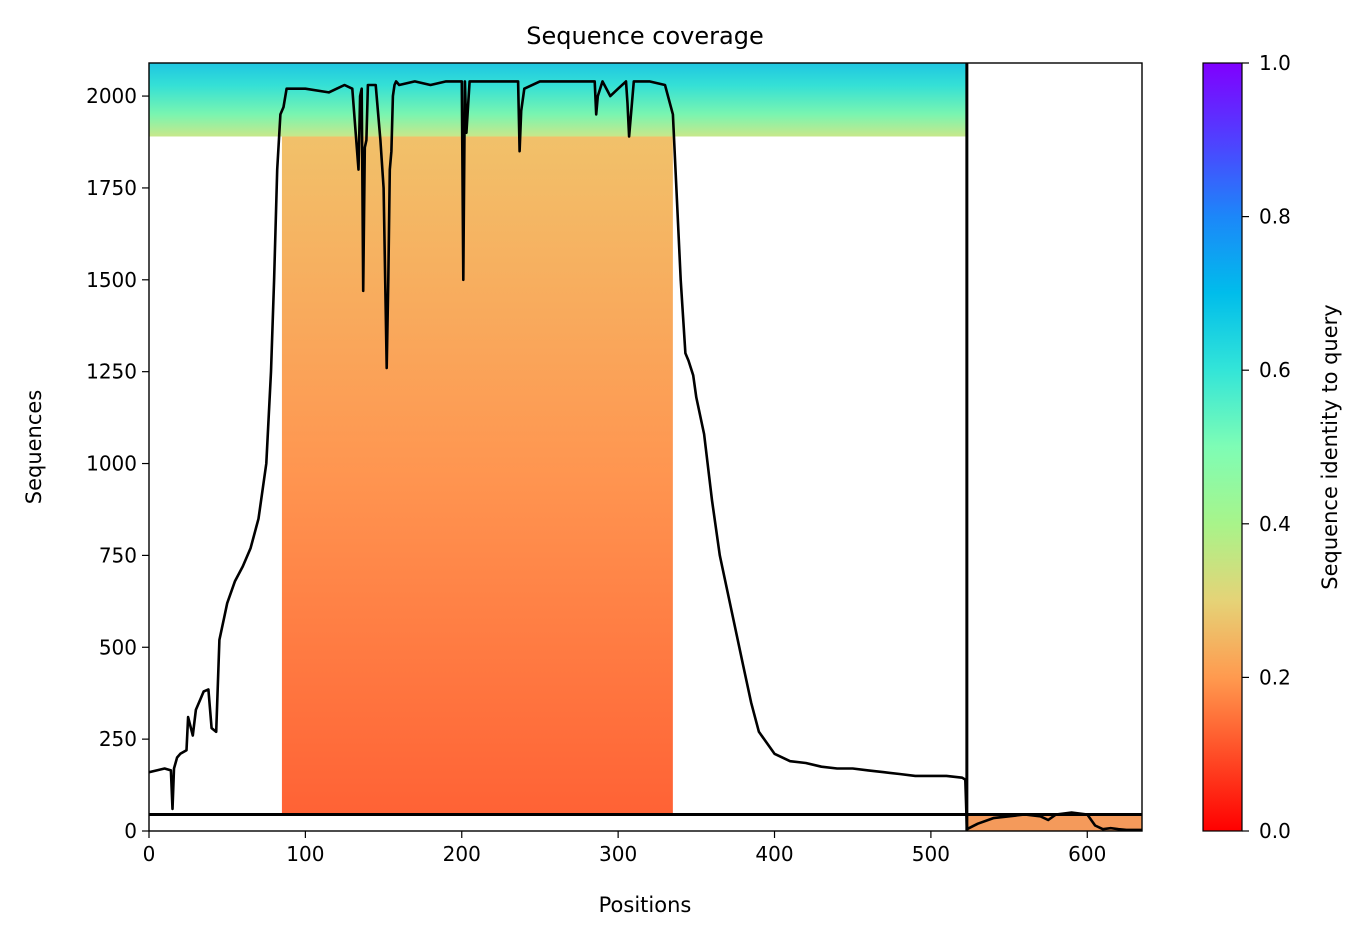  What do you see at coordinates (1222, 447) in the screenshot?
I see `colorbar` at bounding box center [1222, 447].